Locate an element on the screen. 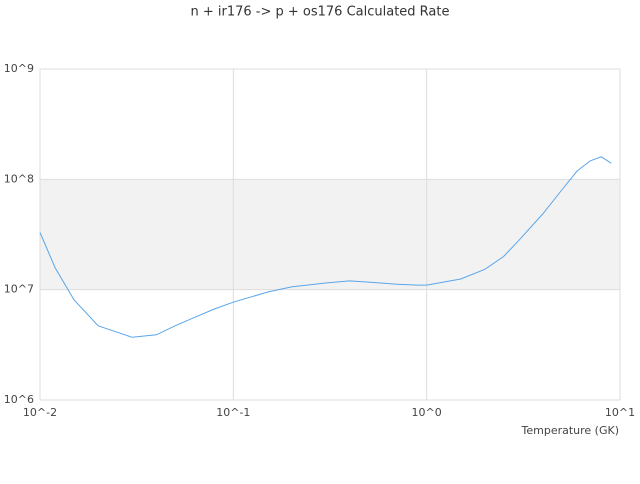  y-tick-label: 10^7 is located at coordinates (19, 289).